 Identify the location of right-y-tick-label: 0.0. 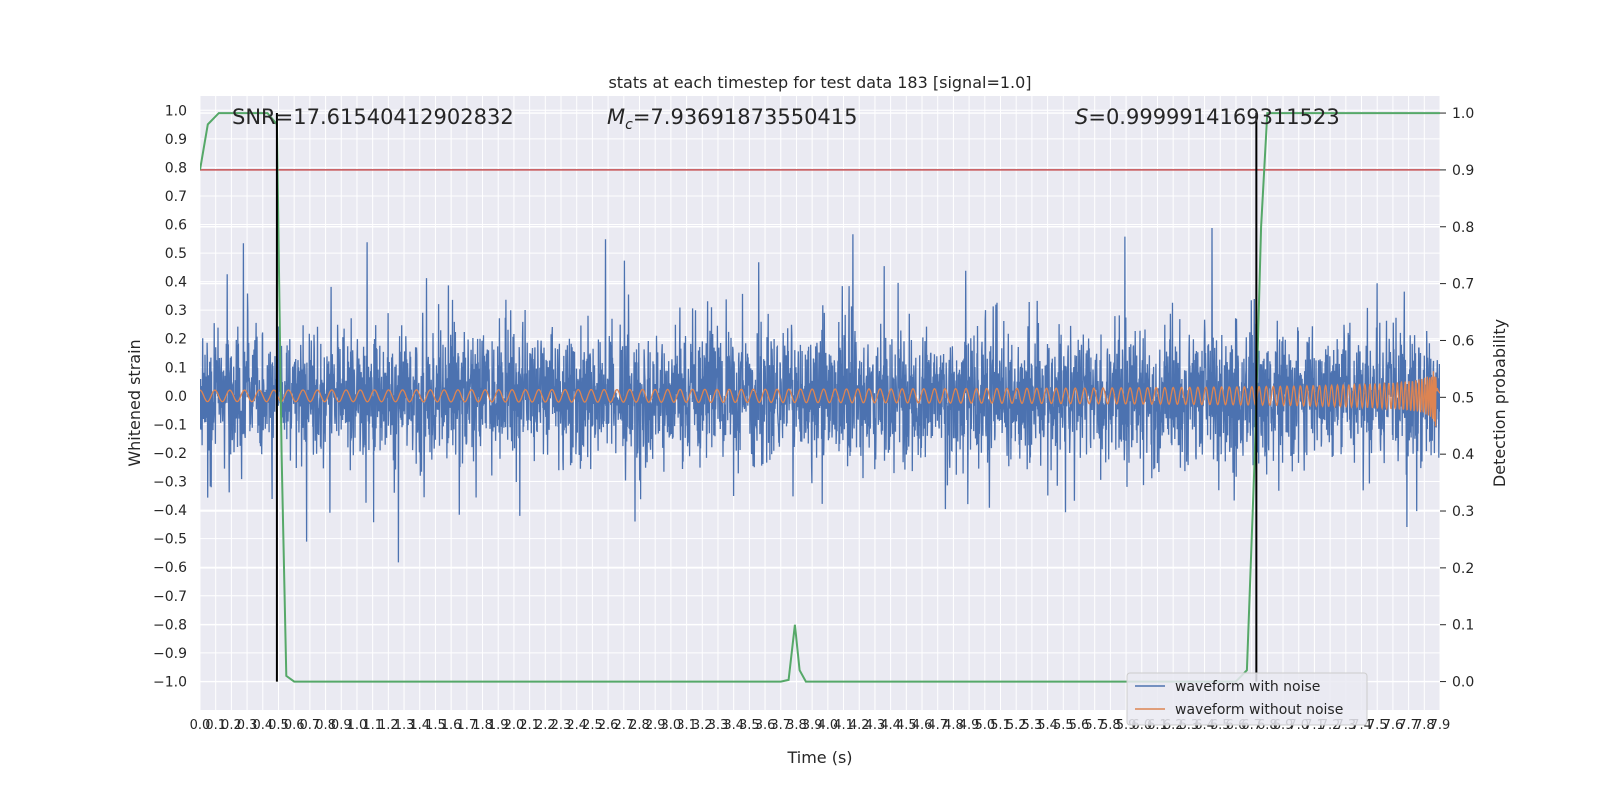
(1463, 683).